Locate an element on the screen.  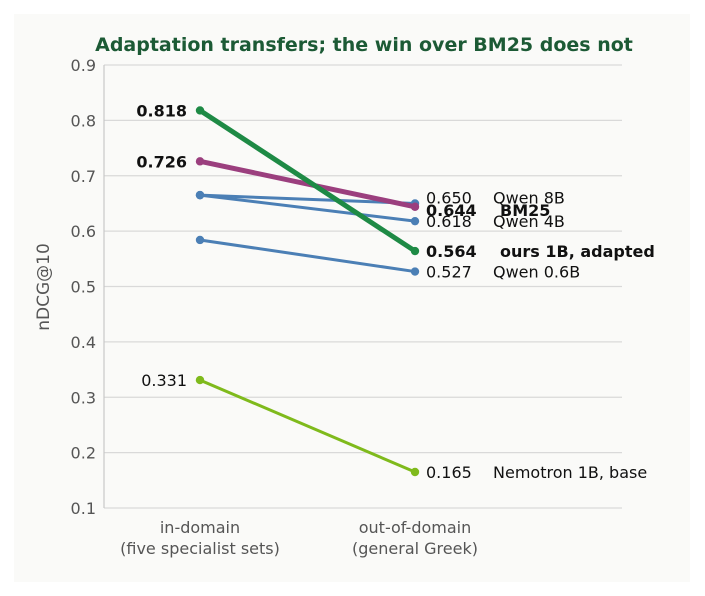
series-name-label: BM25 is located at coordinates (525, 210).